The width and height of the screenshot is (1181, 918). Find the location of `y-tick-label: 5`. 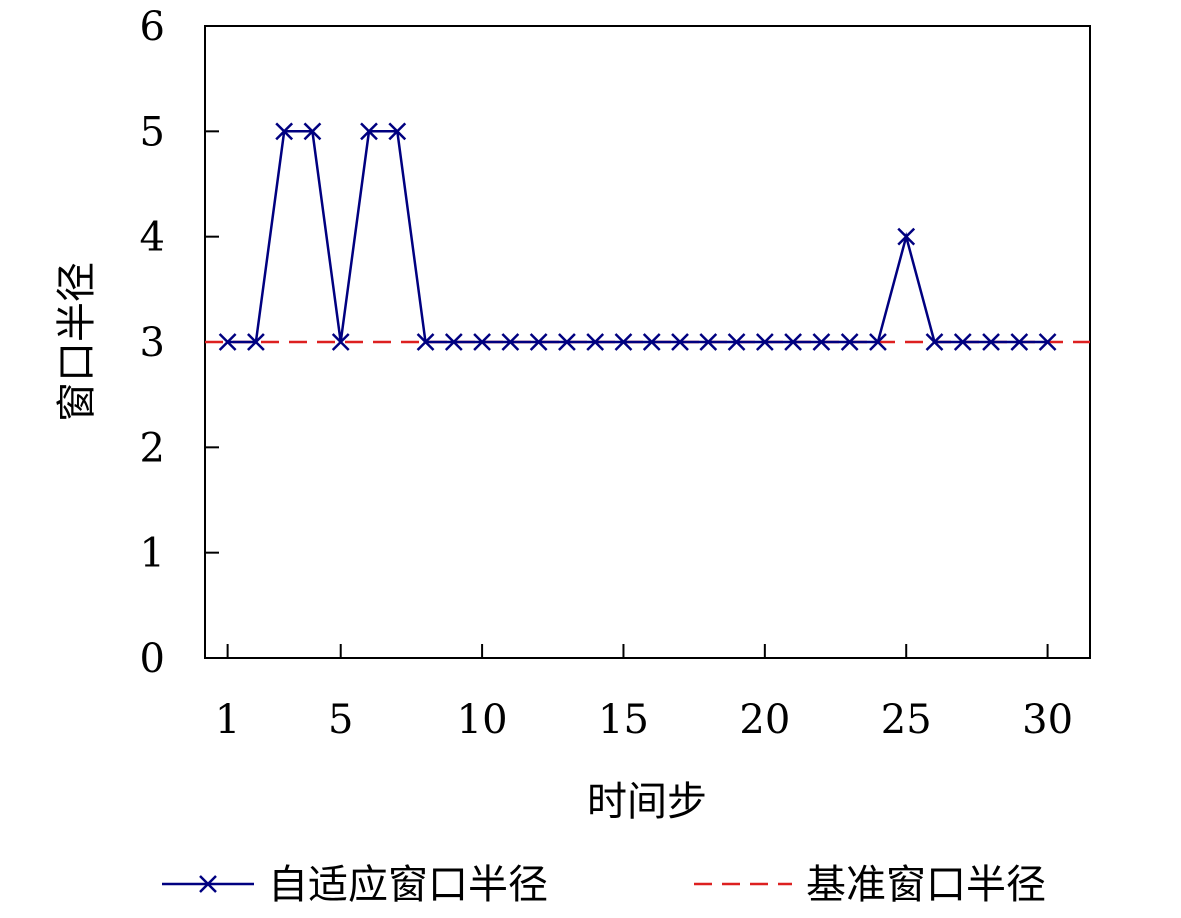

y-tick-label: 5 is located at coordinates (152, 132).